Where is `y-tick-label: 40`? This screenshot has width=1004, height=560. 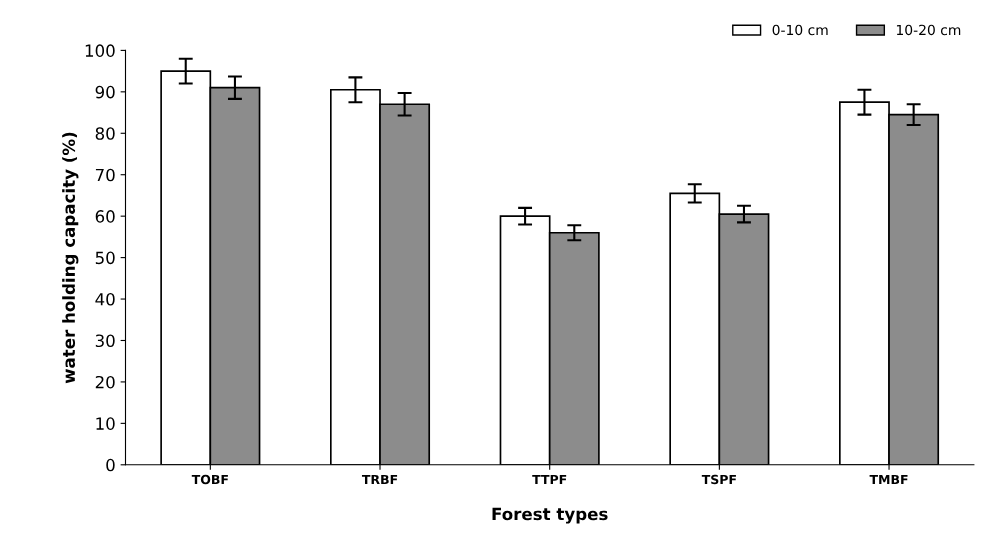
y-tick-label: 40 is located at coordinates (105, 299).